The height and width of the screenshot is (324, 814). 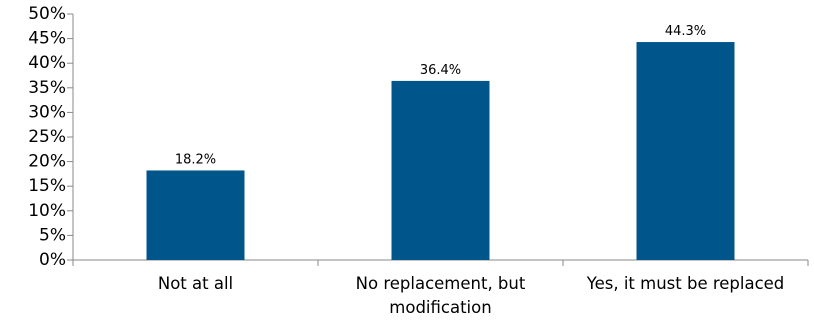 I want to click on category-label-line: Yes, it must be replaced, so click(x=685, y=283).